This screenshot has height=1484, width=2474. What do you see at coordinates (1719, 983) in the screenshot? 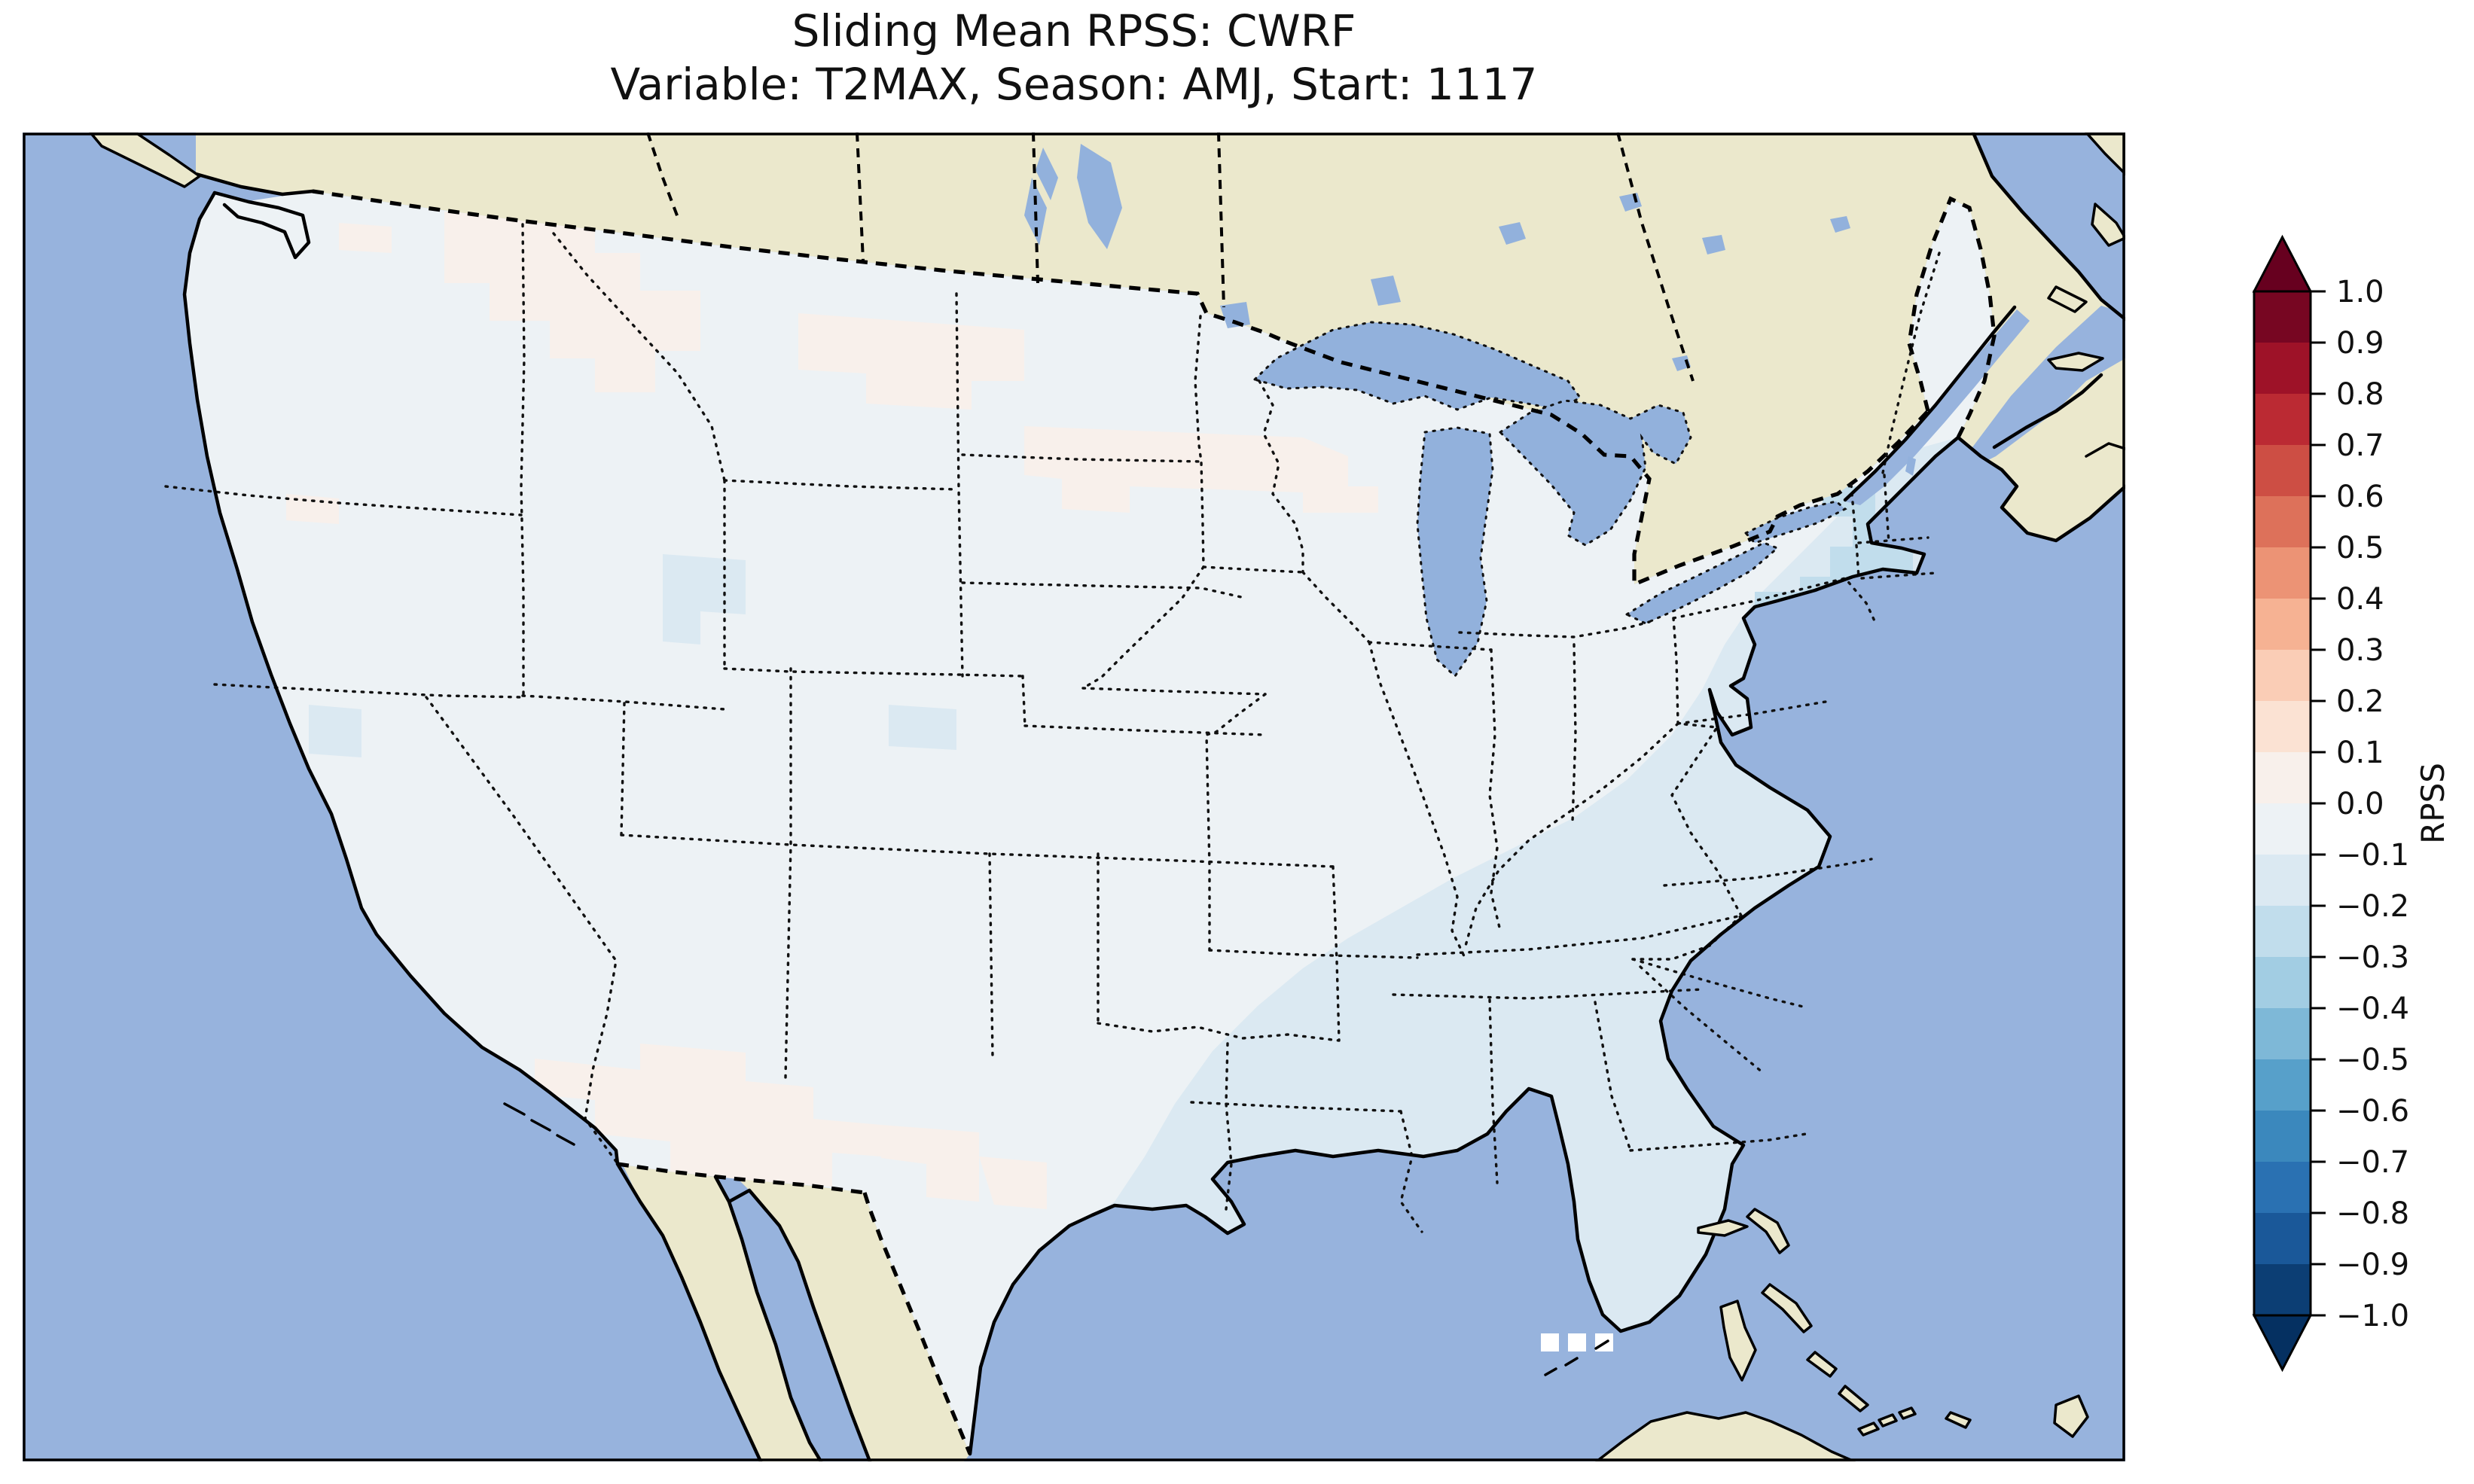
I see `nc-sc-border` at bounding box center [1719, 983].